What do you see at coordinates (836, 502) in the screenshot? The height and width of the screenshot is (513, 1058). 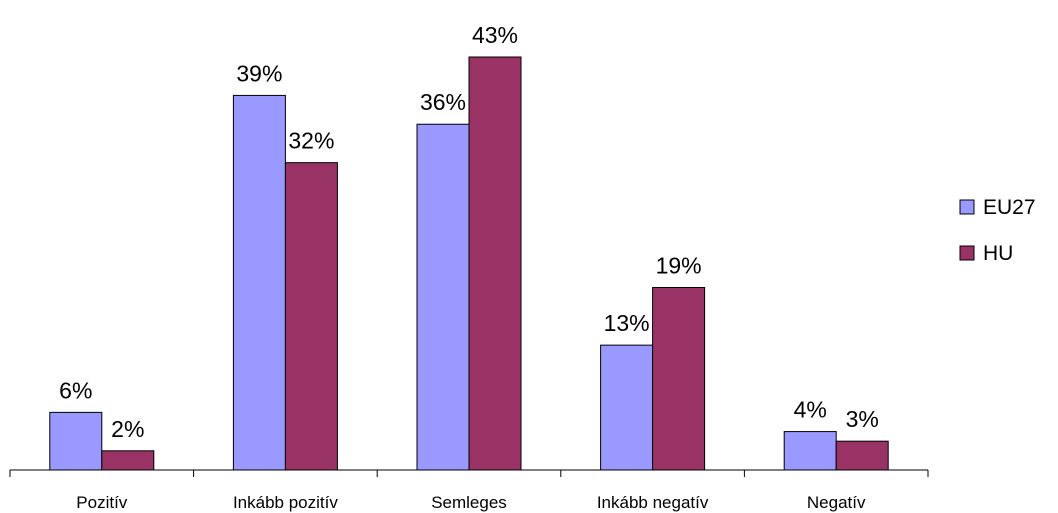 I see `category-label-5: Negatív` at bounding box center [836, 502].